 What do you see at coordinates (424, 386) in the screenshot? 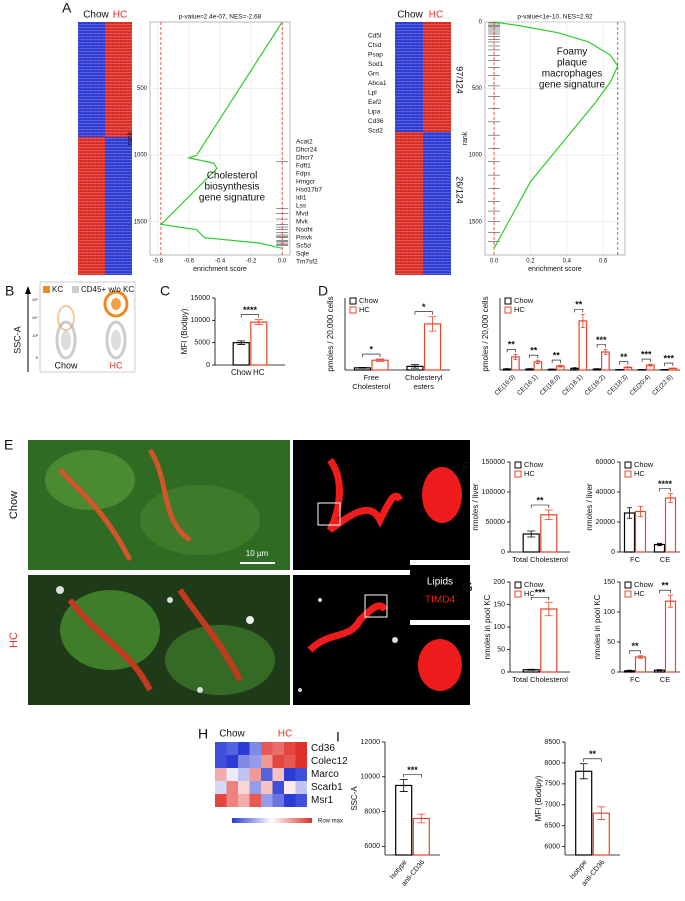
I see `x-tick-label: esters` at bounding box center [424, 386].